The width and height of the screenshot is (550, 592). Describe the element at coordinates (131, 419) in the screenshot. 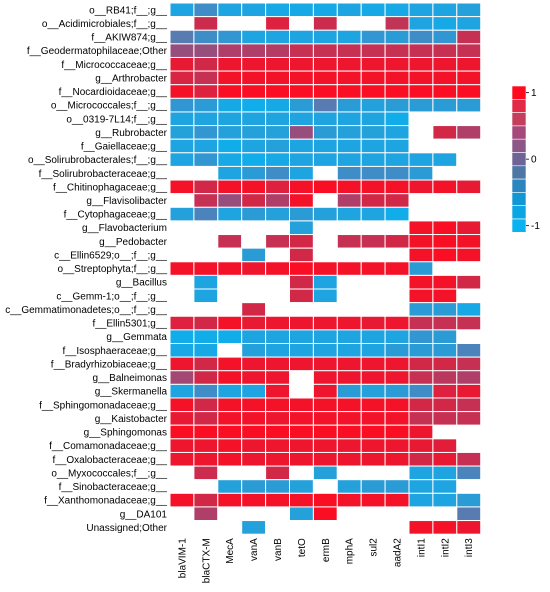

I see `row-label: g__Kaistobacter` at that location.